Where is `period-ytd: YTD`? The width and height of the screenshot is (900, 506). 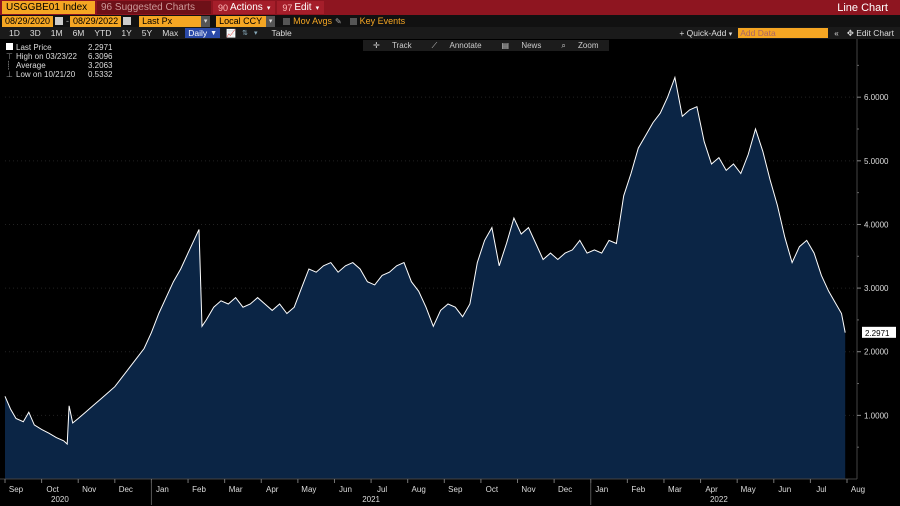
period-ytd: YTD is located at coordinates (103, 33).